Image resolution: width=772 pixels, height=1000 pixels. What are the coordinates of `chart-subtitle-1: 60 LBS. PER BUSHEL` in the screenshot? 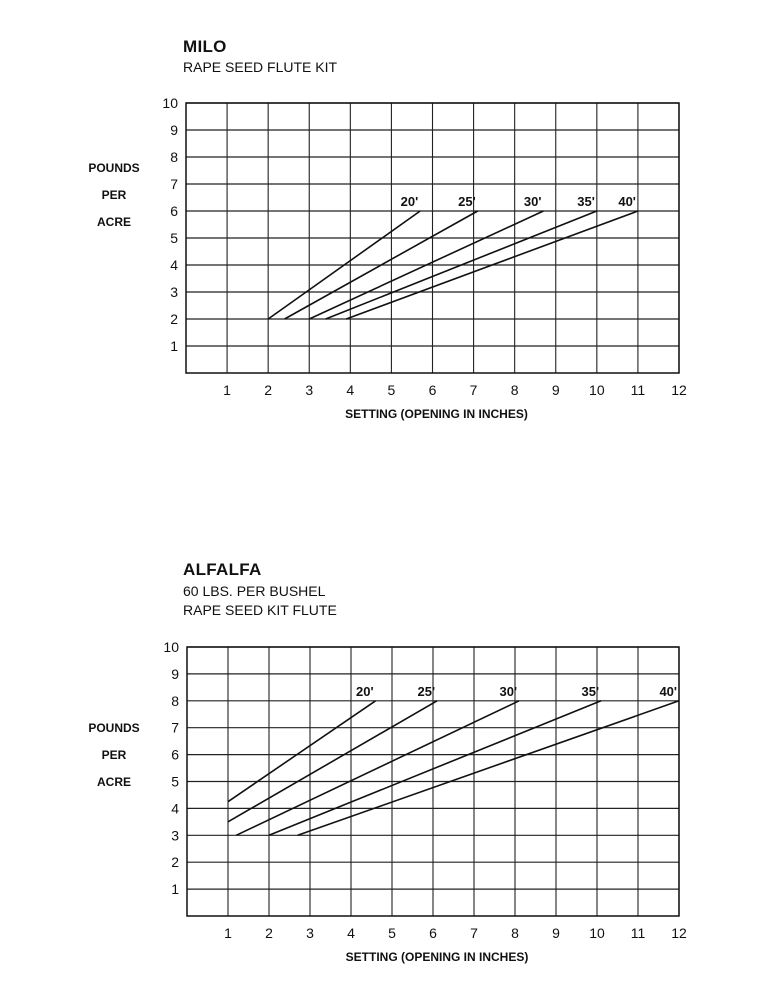 It's located at (254, 591).